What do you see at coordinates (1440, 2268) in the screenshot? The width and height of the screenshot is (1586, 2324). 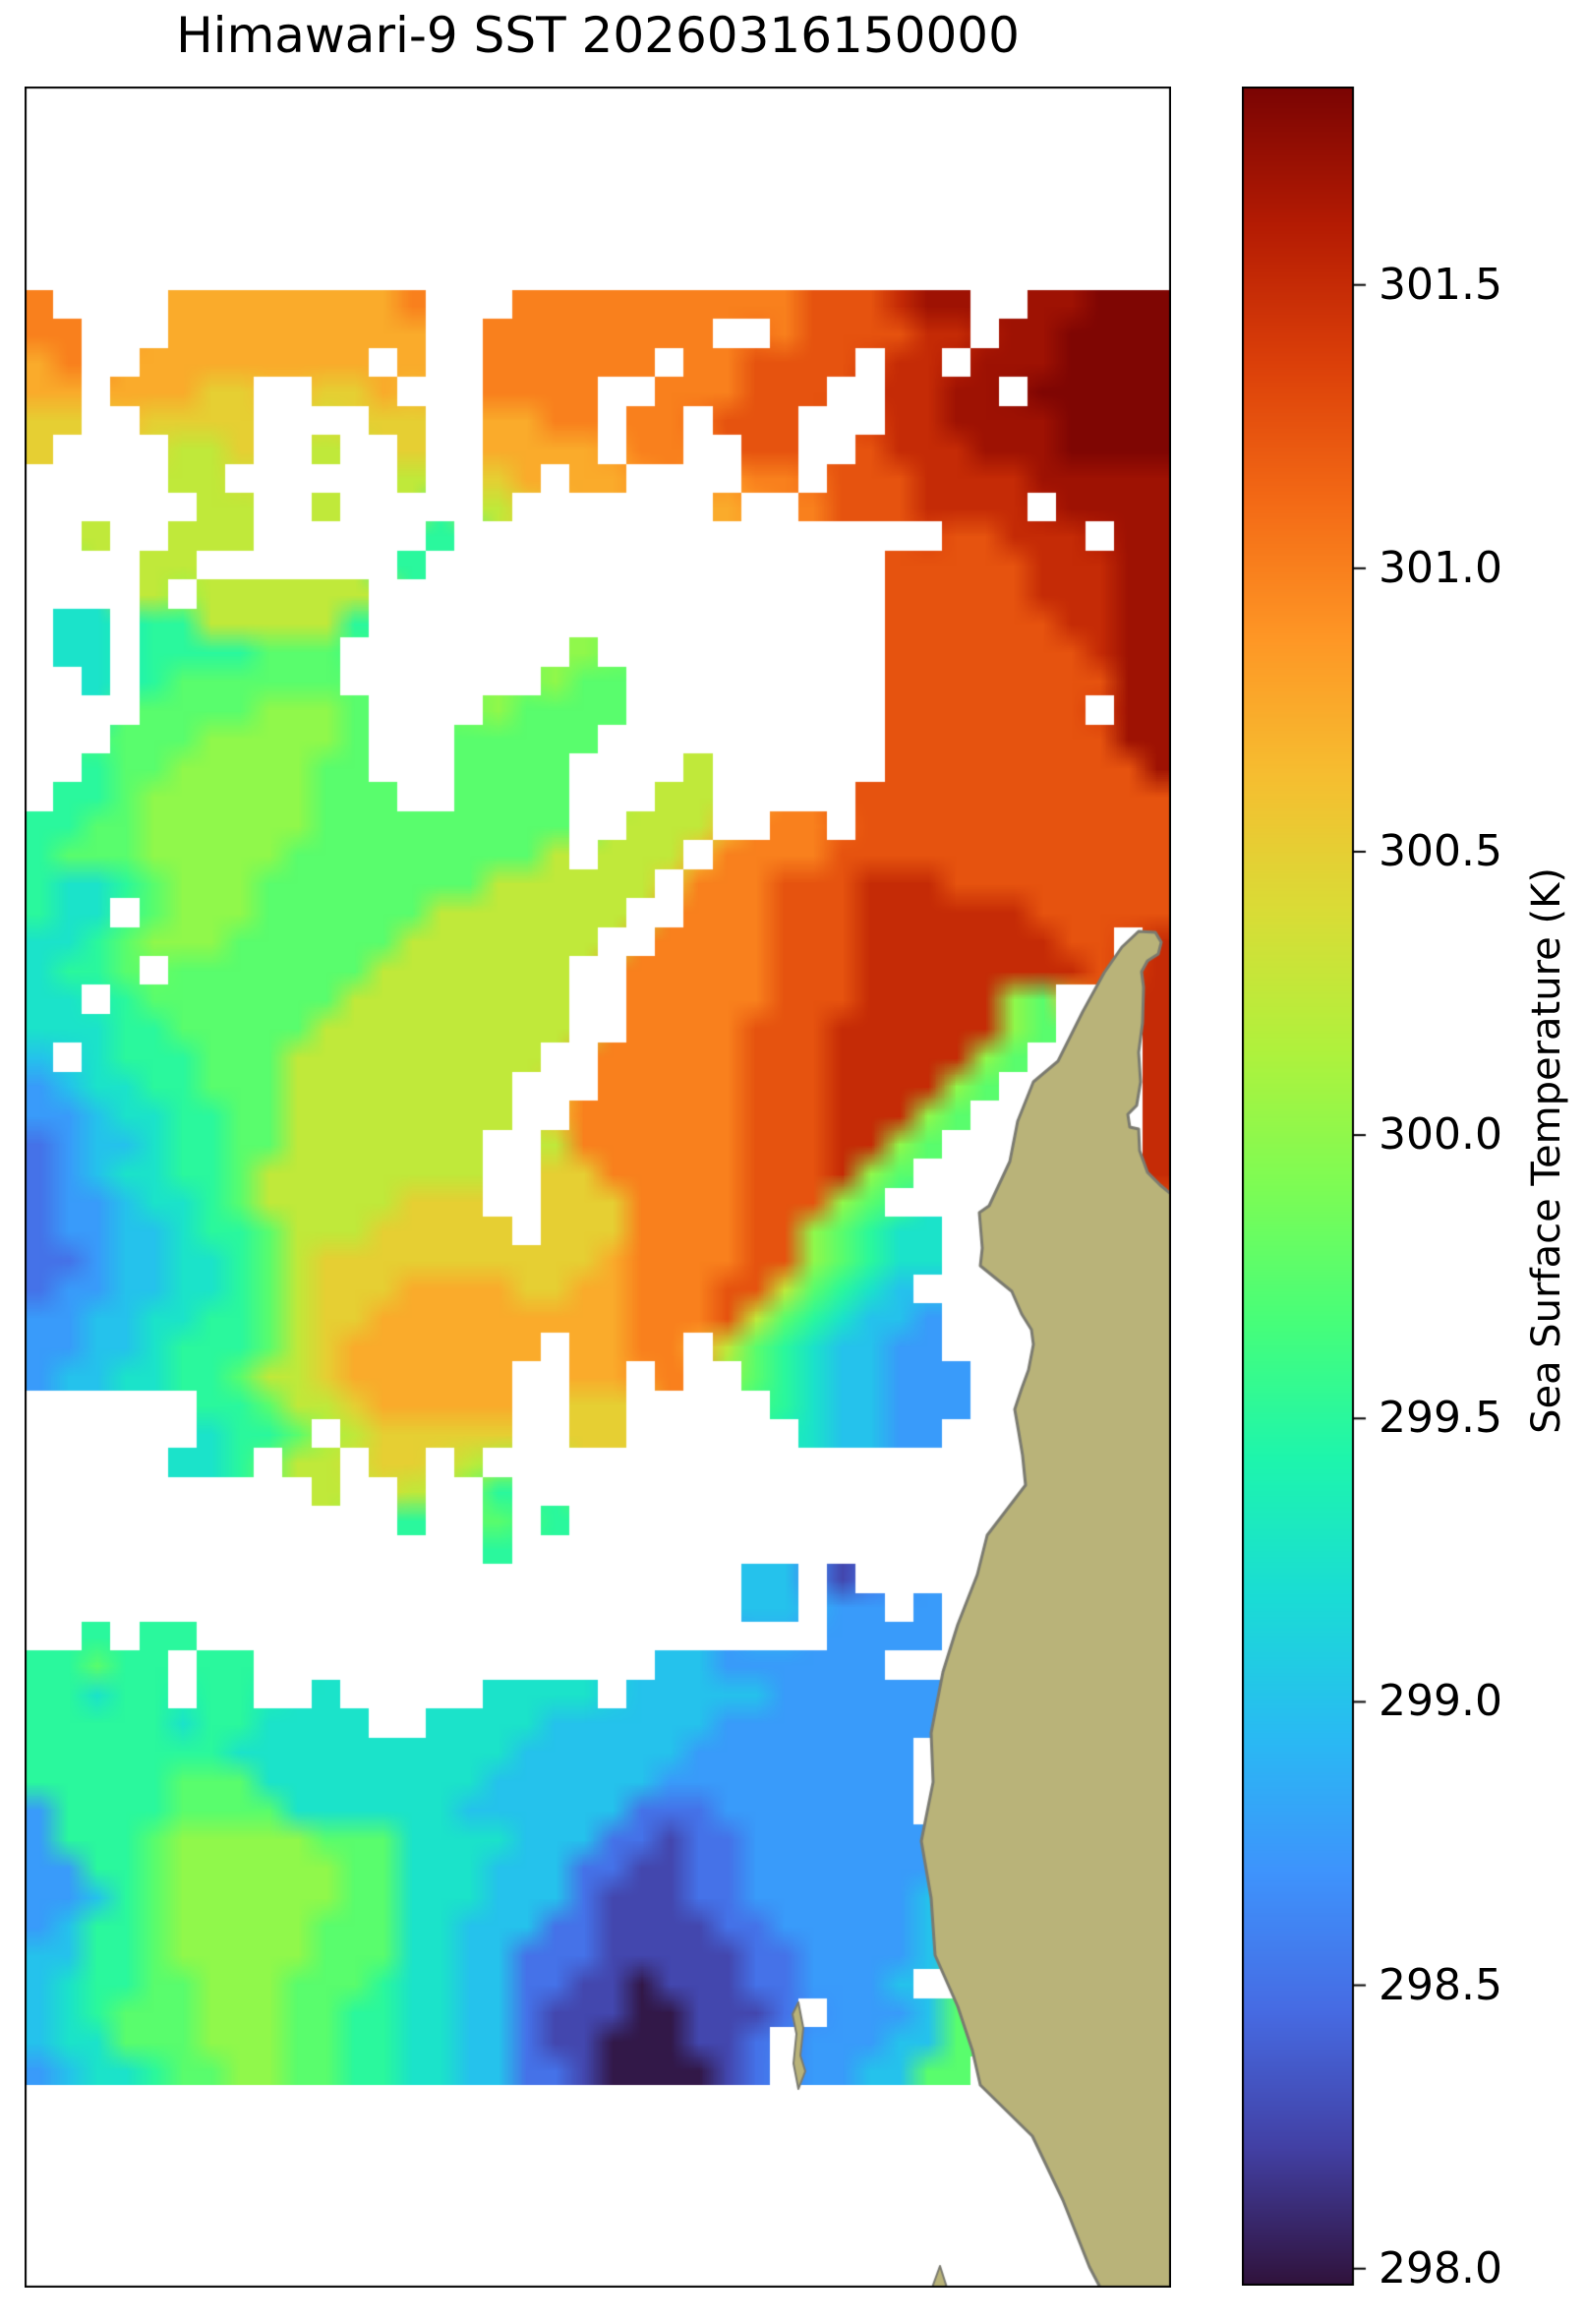 I see `colorbar-tick-label: 298.0` at bounding box center [1440, 2268].